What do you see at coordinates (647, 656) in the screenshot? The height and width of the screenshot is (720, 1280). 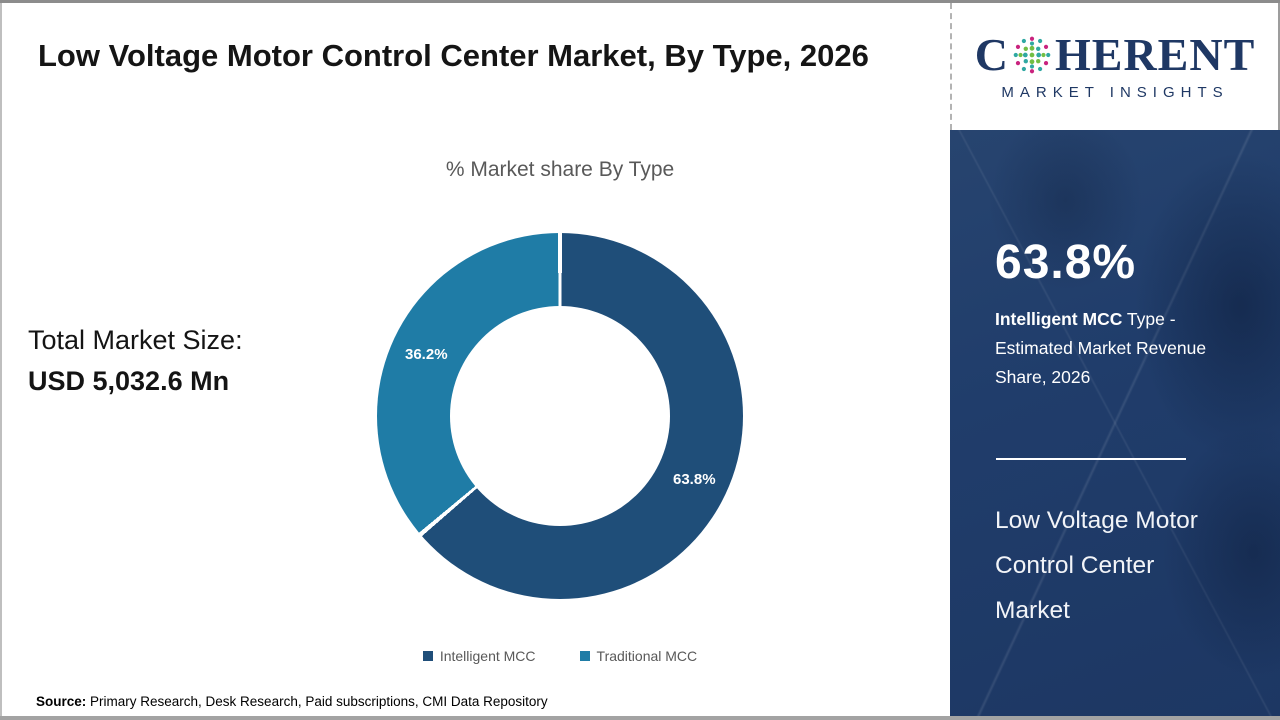 I see `legend-label-traditional: Traditional MCC` at bounding box center [647, 656].